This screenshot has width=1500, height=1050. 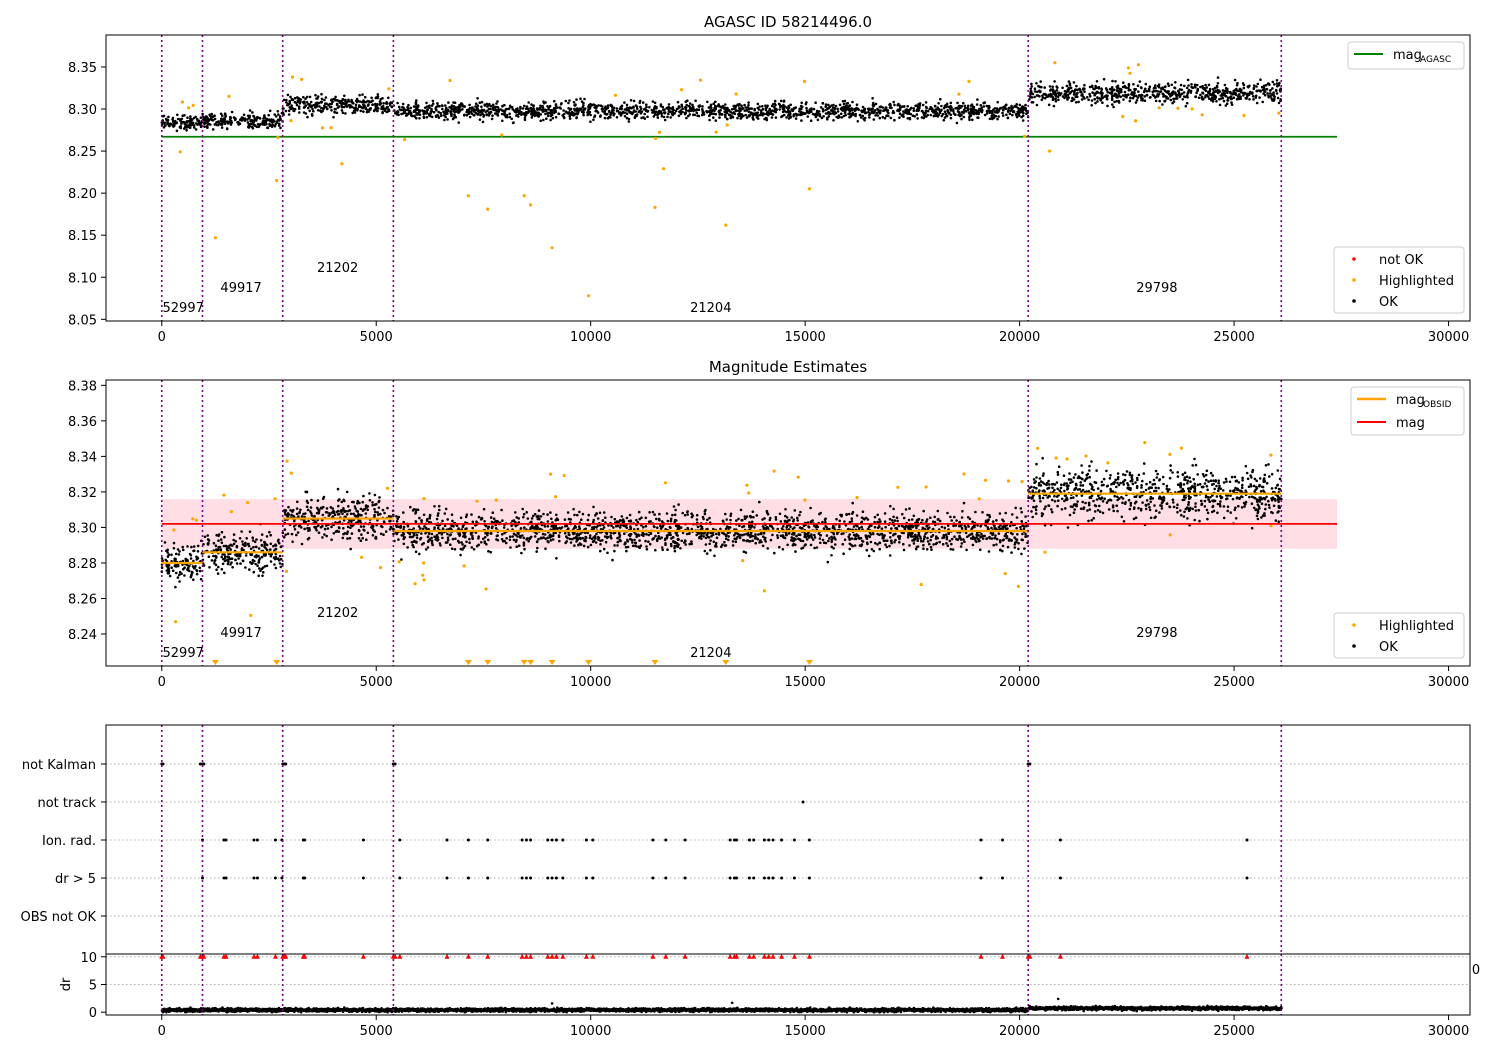 I want to click on y-tick-label: 8.15, so click(x=82, y=236).